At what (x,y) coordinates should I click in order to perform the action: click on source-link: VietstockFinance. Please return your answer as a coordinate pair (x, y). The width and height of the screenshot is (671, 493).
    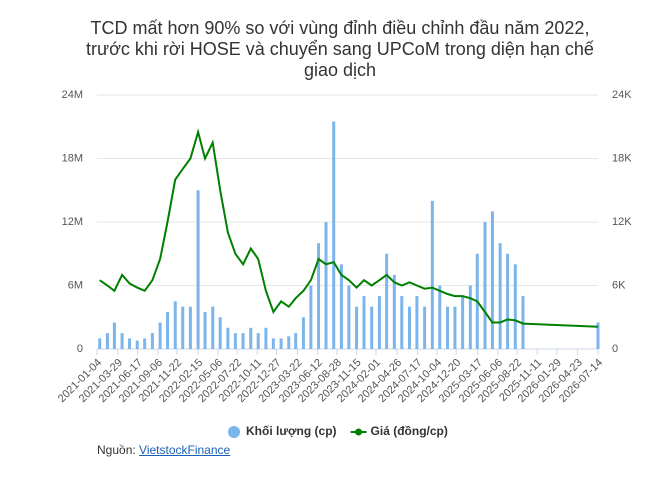
    Looking at the image, I should click on (185, 450).